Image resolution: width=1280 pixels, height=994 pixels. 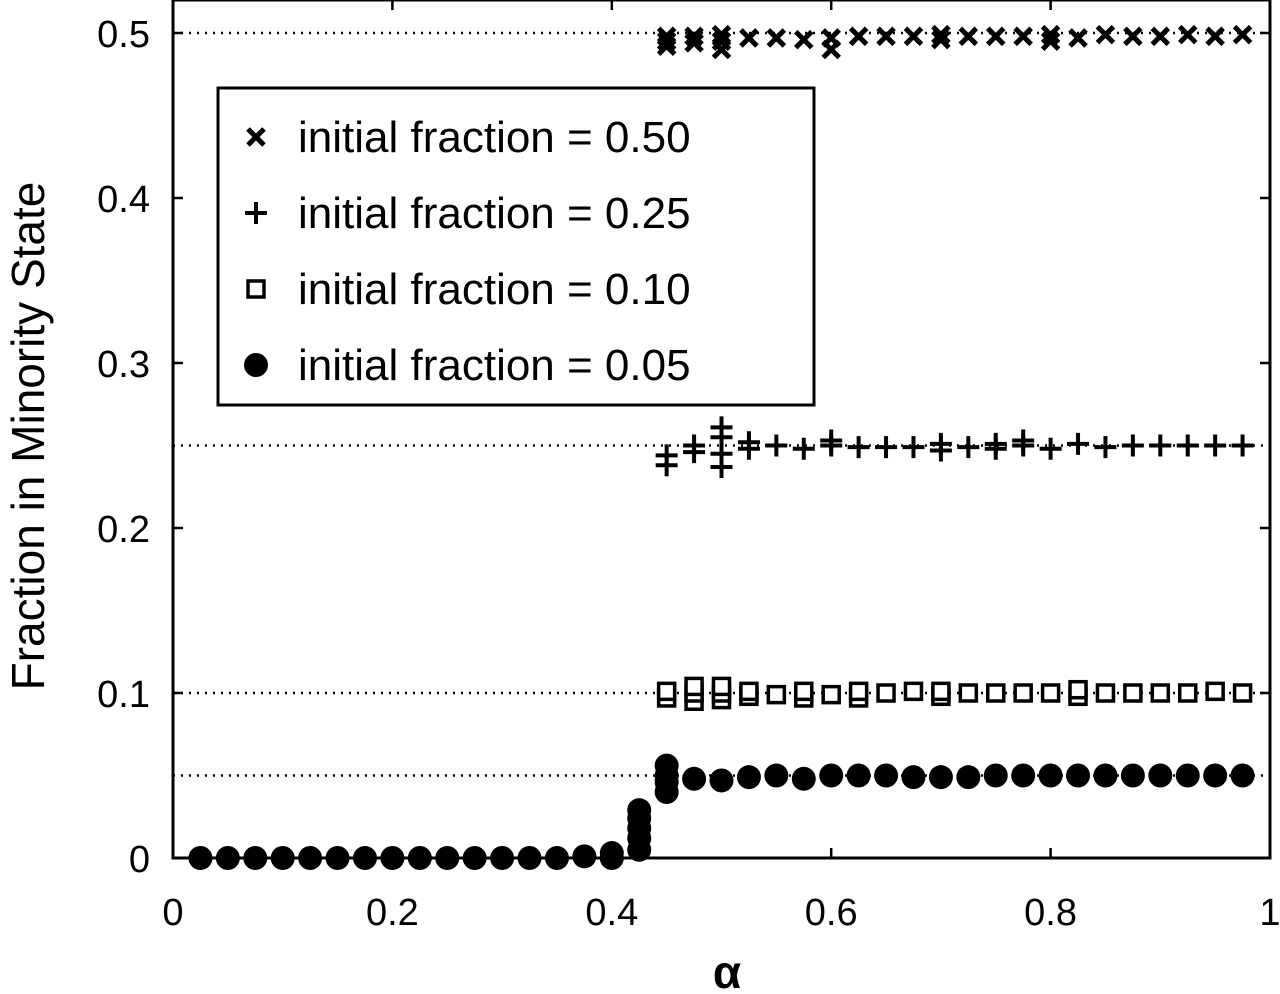 What do you see at coordinates (494, 137) in the screenshot?
I see `legend-label-0: initial fraction = 0.50` at bounding box center [494, 137].